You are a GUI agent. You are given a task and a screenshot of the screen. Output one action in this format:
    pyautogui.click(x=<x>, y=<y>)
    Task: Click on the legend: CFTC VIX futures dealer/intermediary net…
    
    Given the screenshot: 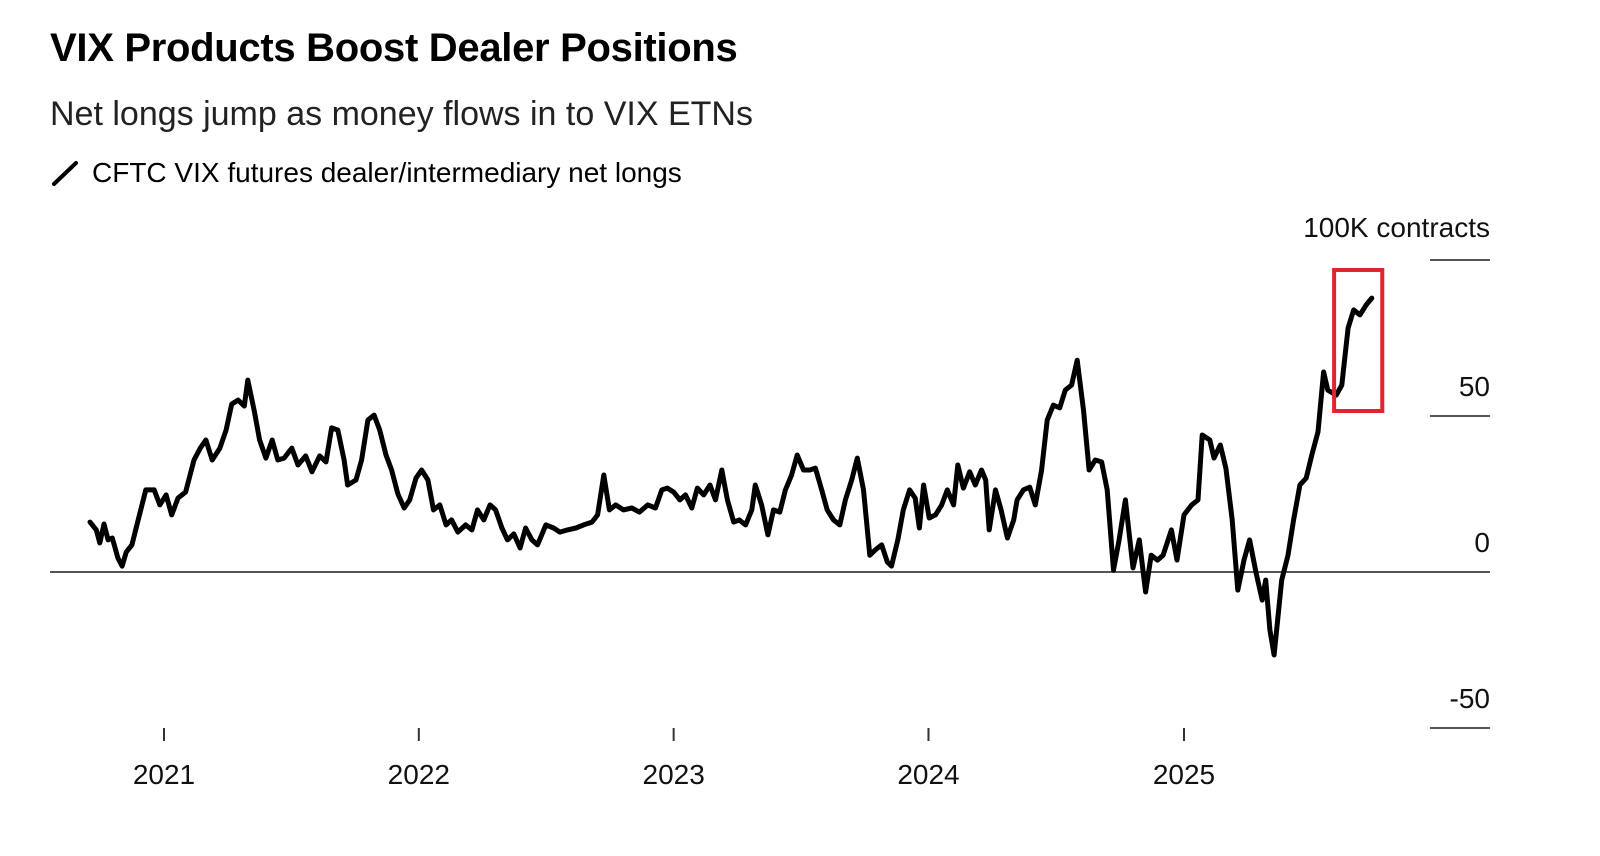 What is the action you would take?
    pyautogui.click(x=366, y=173)
    